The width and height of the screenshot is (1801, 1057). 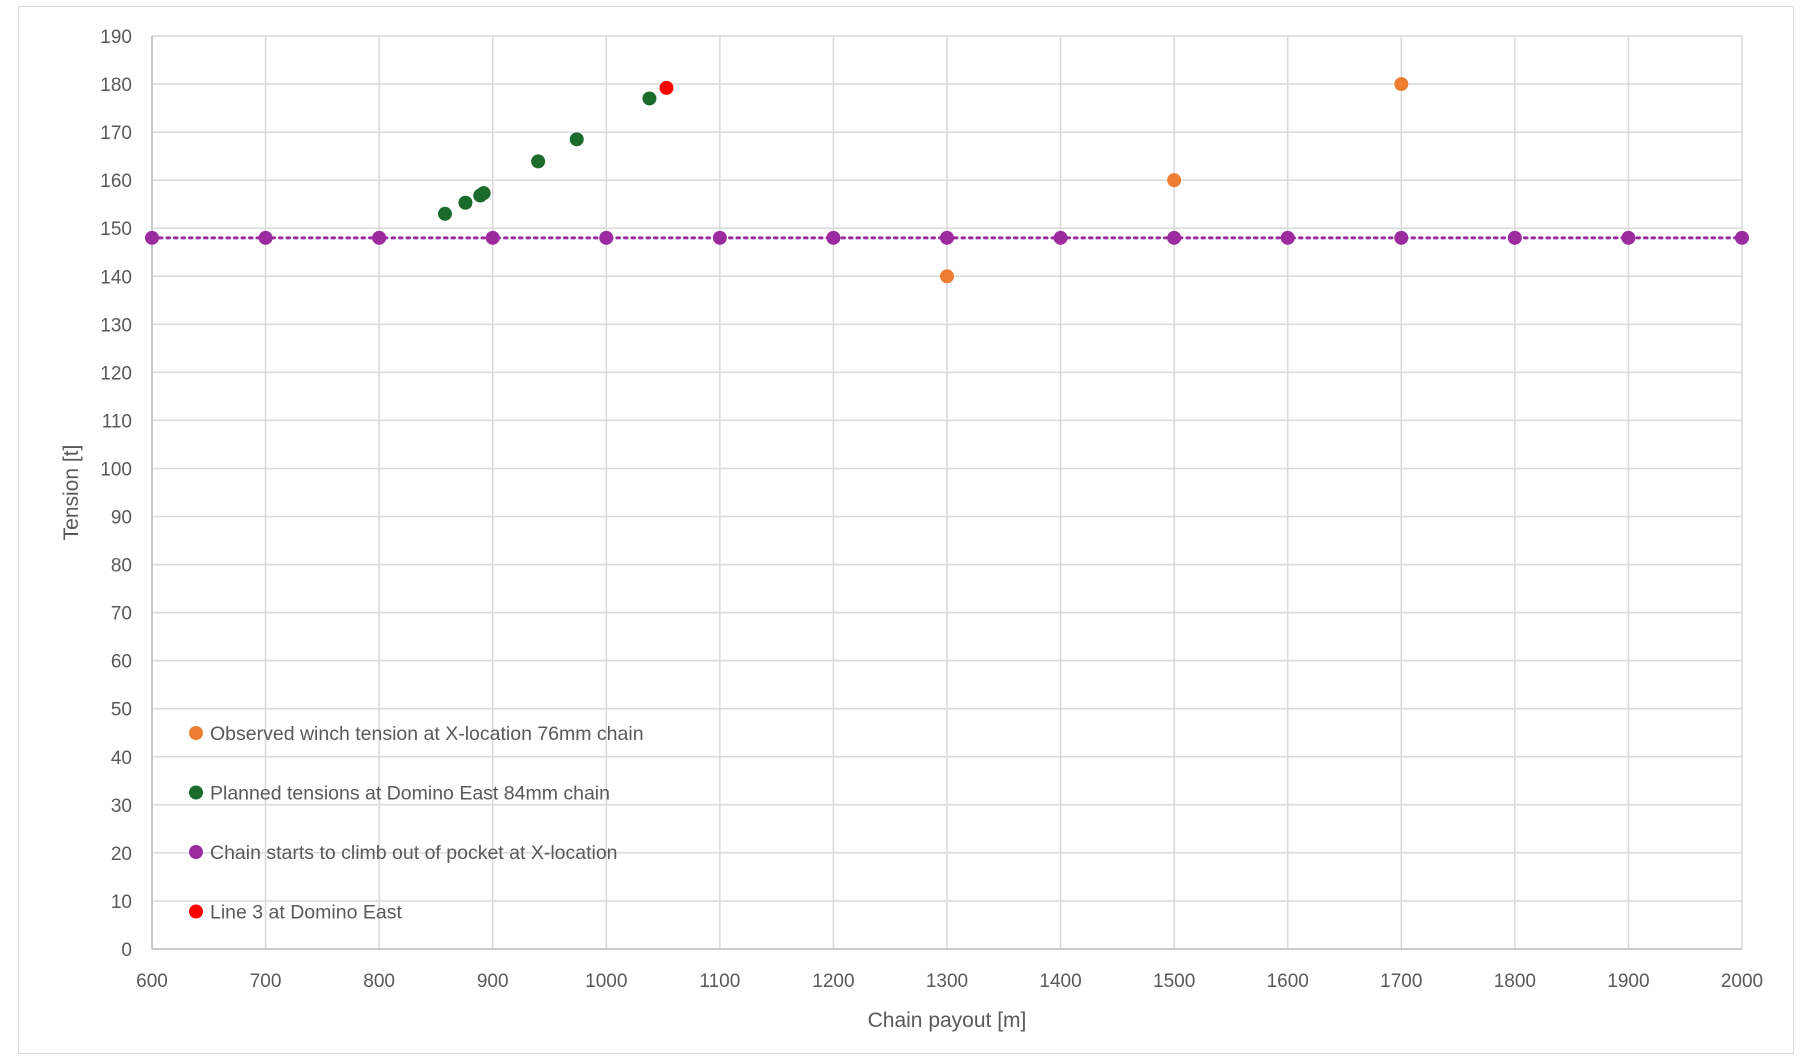 I want to click on x-tick-label: 1100, so click(x=719, y=981).